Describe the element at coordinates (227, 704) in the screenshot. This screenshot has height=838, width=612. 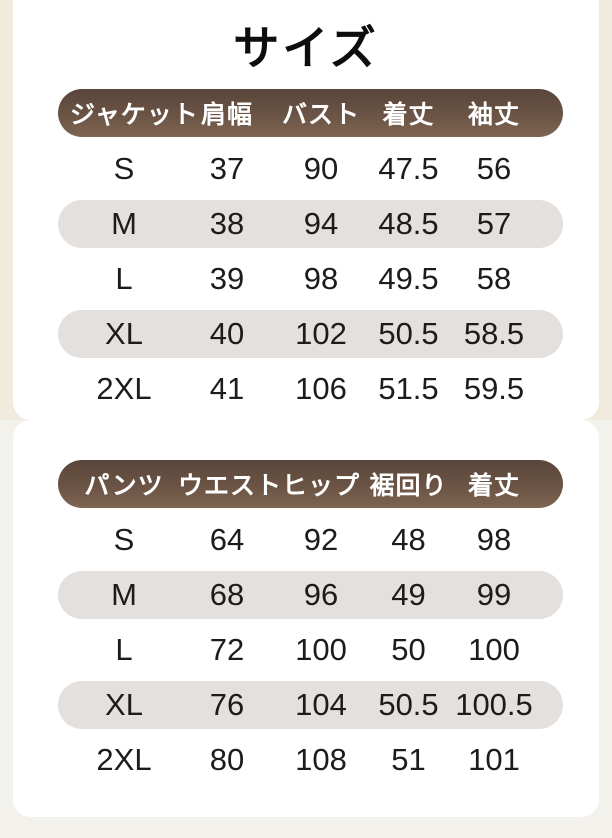
I see `value-cell: 76` at that location.